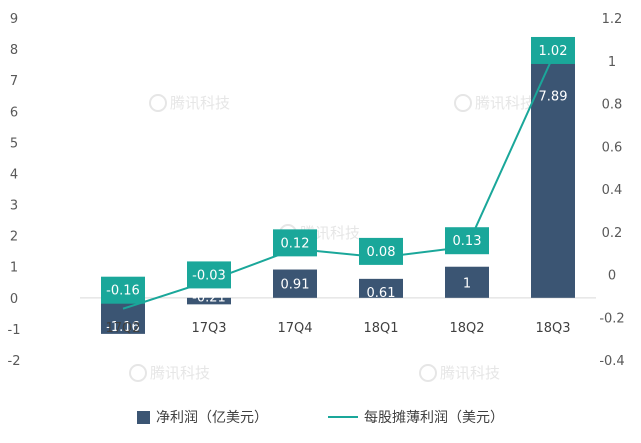 The width and height of the screenshot is (641, 443). What do you see at coordinates (612, 233) in the screenshot?
I see `right-axis-tick: 0.2` at bounding box center [612, 233].